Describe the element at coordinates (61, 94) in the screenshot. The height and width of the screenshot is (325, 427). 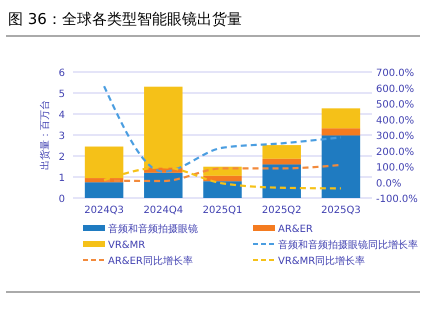
I see `y-tick-label: 5` at that location.